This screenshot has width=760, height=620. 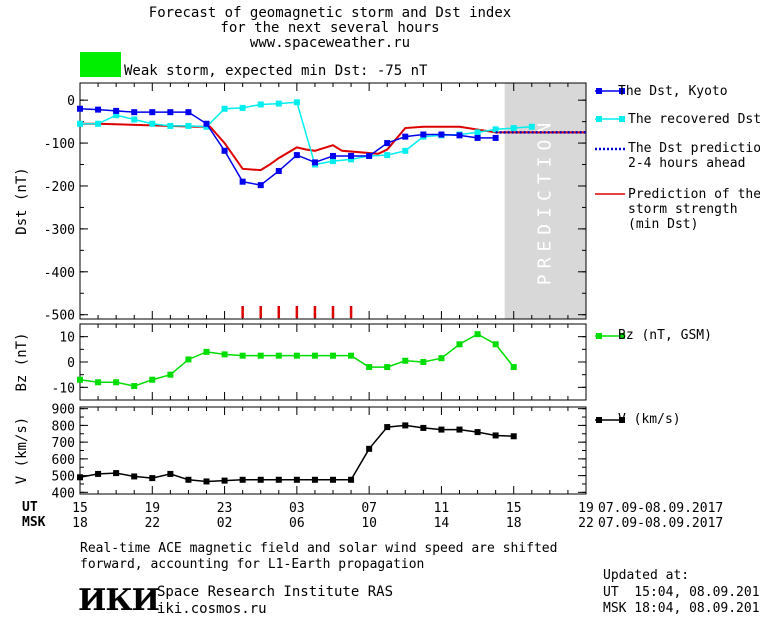 What do you see at coordinates (224, 523) in the screenshot?
I see `msk-tick-label: 02` at bounding box center [224, 523].